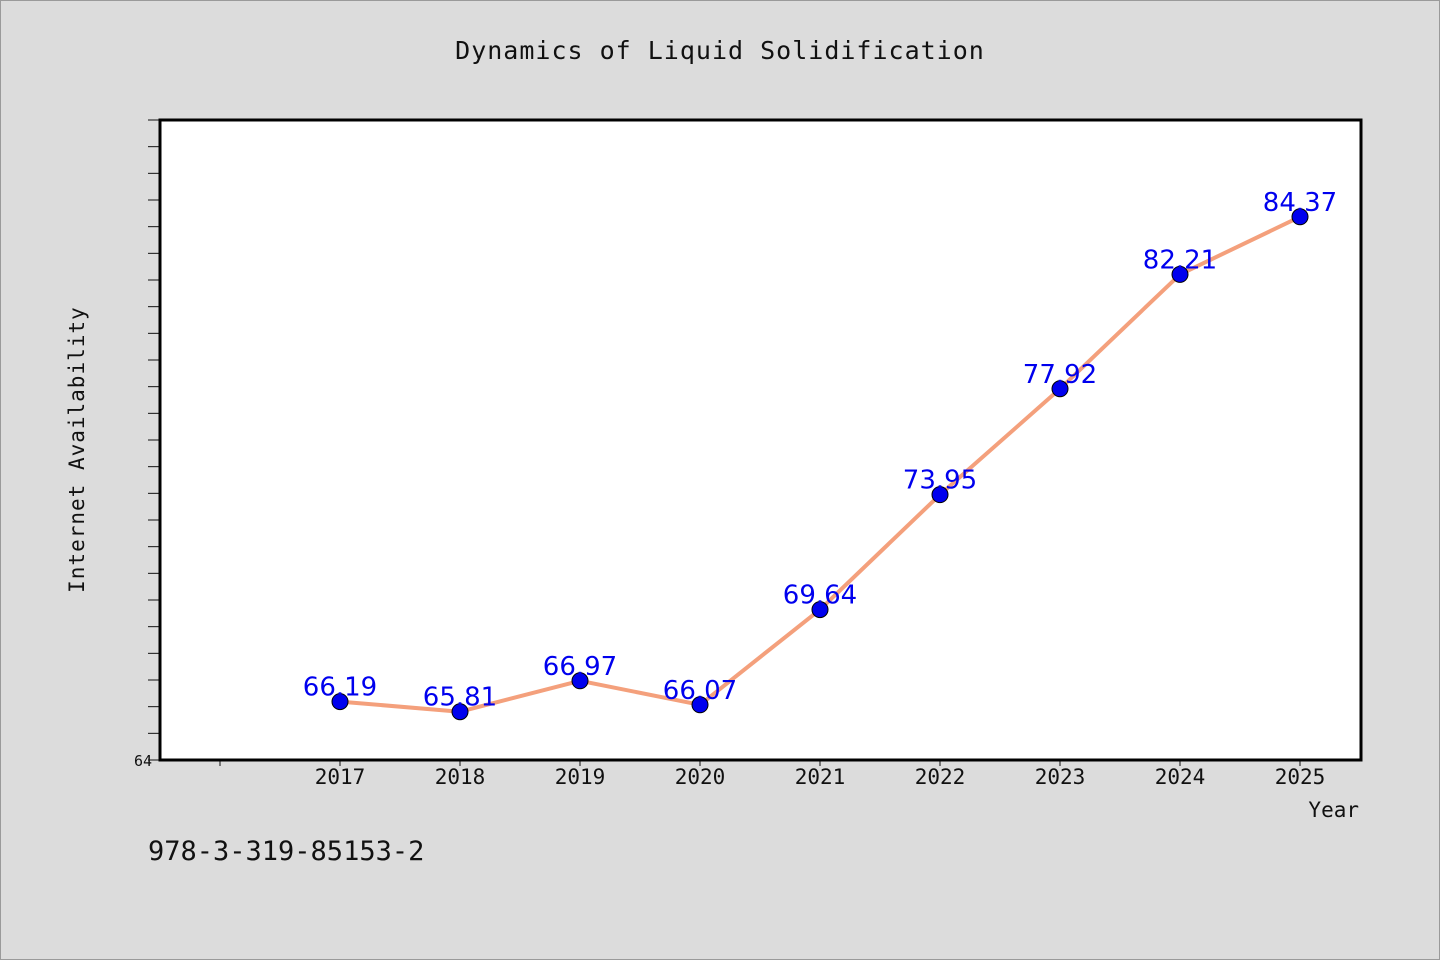 The width and height of the screenshot is (1440, 960). What do you see at coordinates (580, 667) in the screenshot?
I see `data-label: 66.97` at bounding box center [580, 667].